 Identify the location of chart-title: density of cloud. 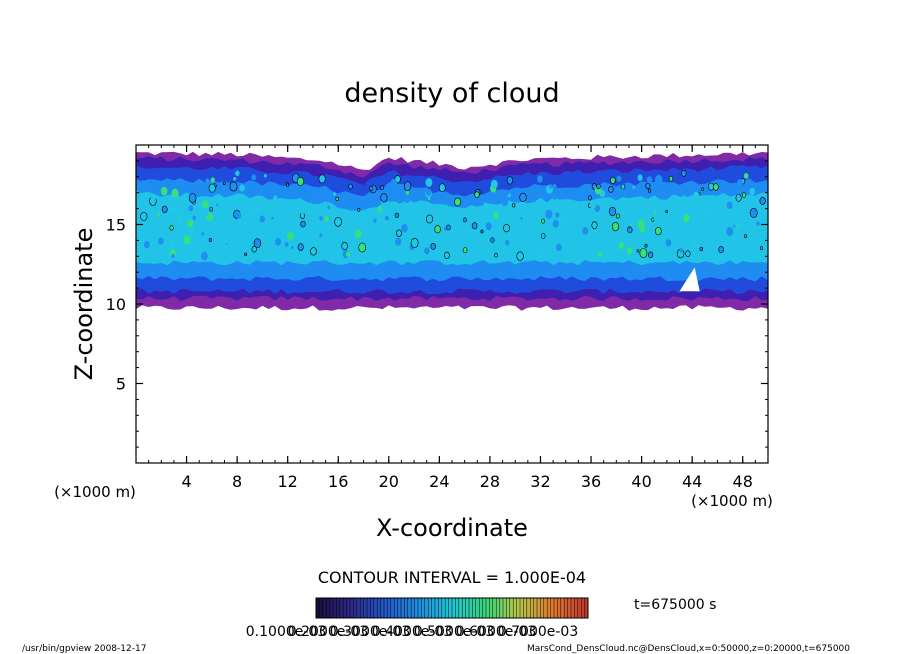
(451, 93).